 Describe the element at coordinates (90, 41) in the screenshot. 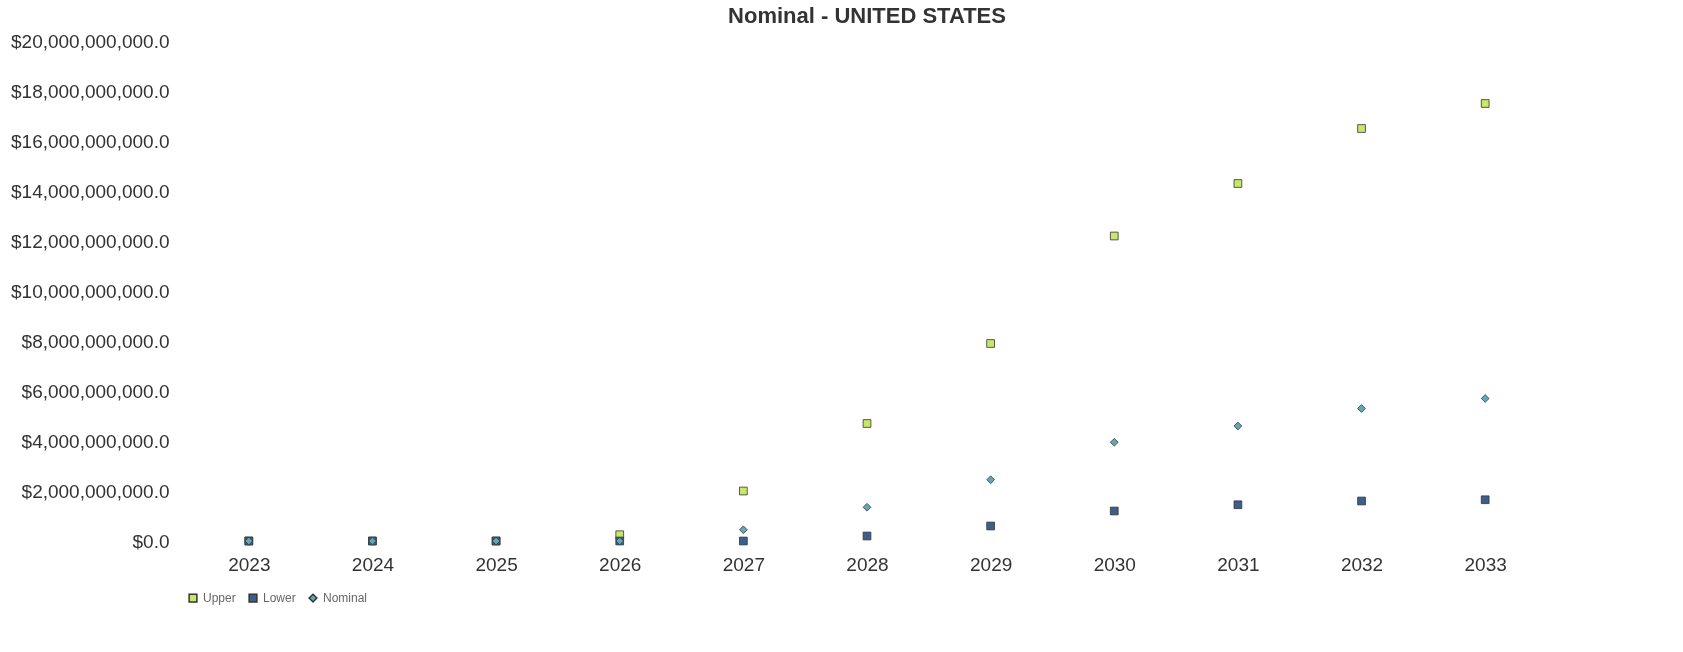

I see `y-tick-label: $20,000,000,000.0` at that location.